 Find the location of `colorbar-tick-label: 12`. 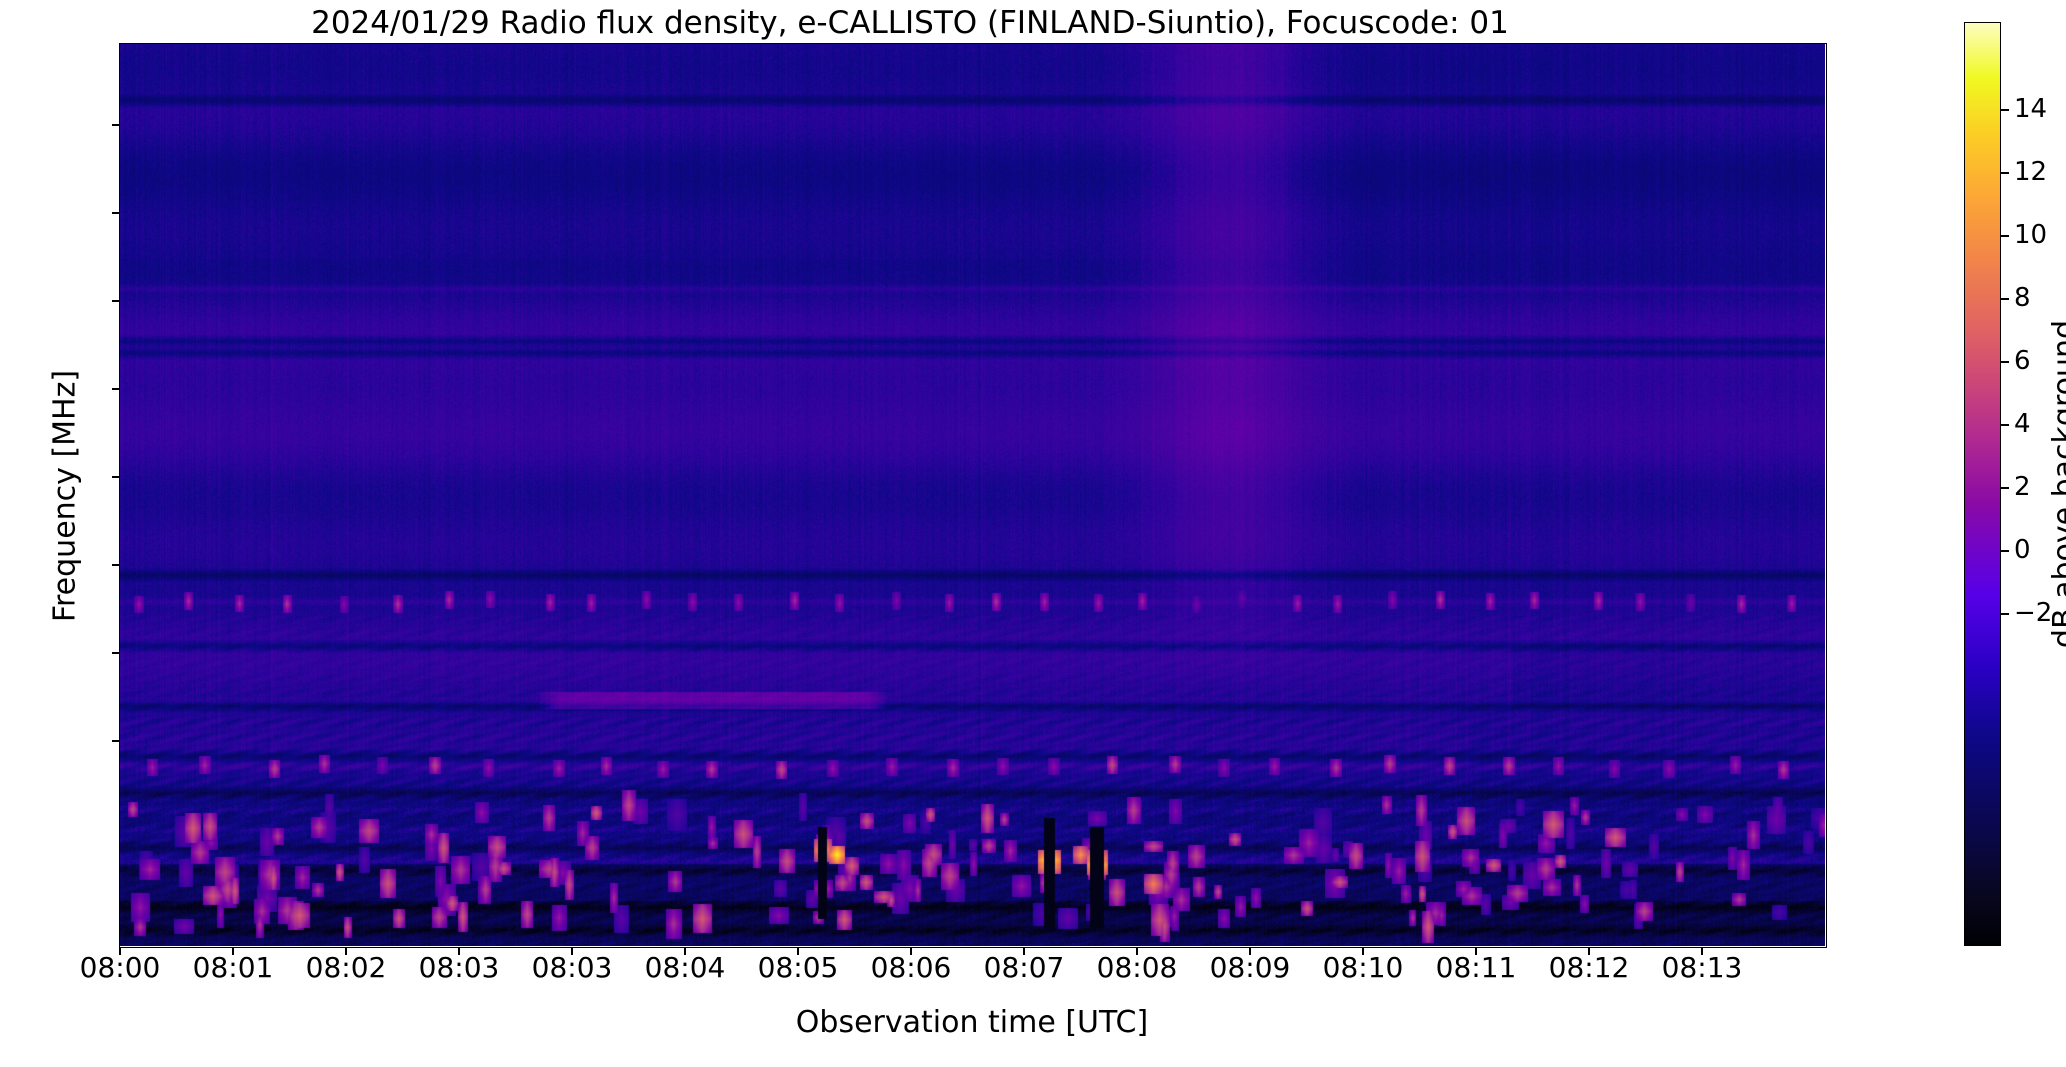

colorbar-tick-label: 12 is located at coordinates (2031, 172).